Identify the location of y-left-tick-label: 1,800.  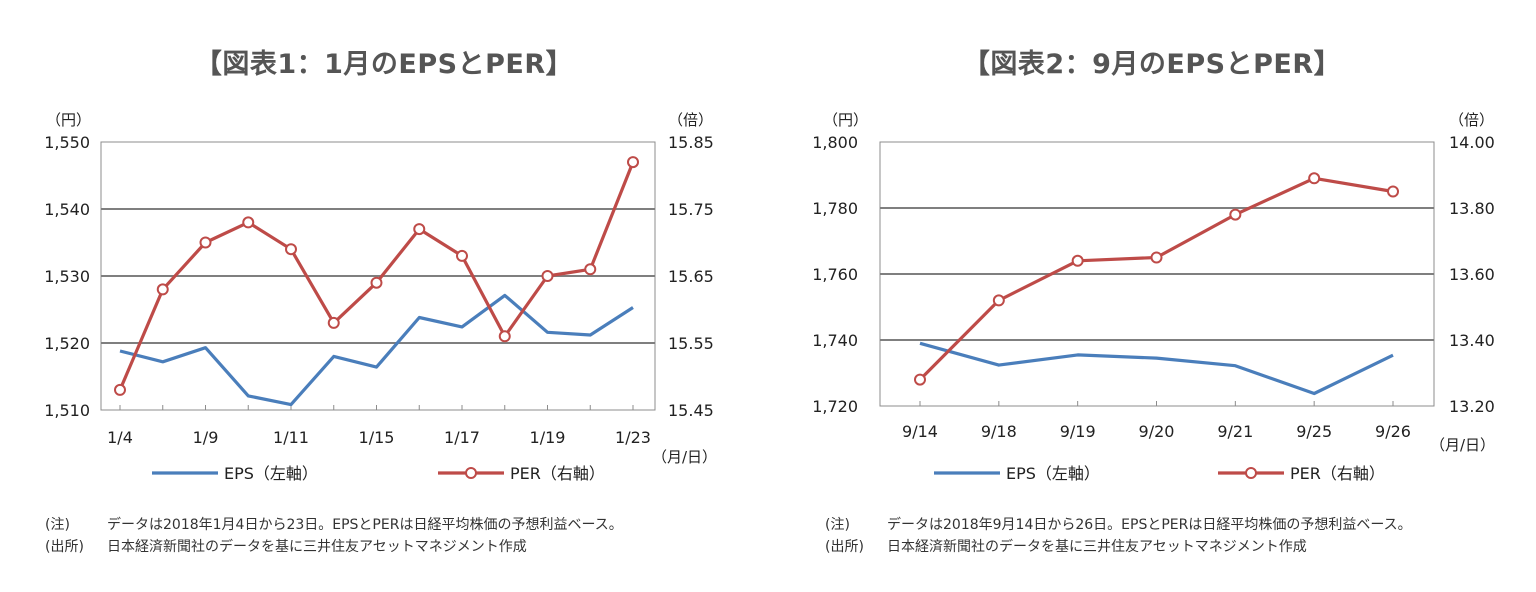
(835, 142).